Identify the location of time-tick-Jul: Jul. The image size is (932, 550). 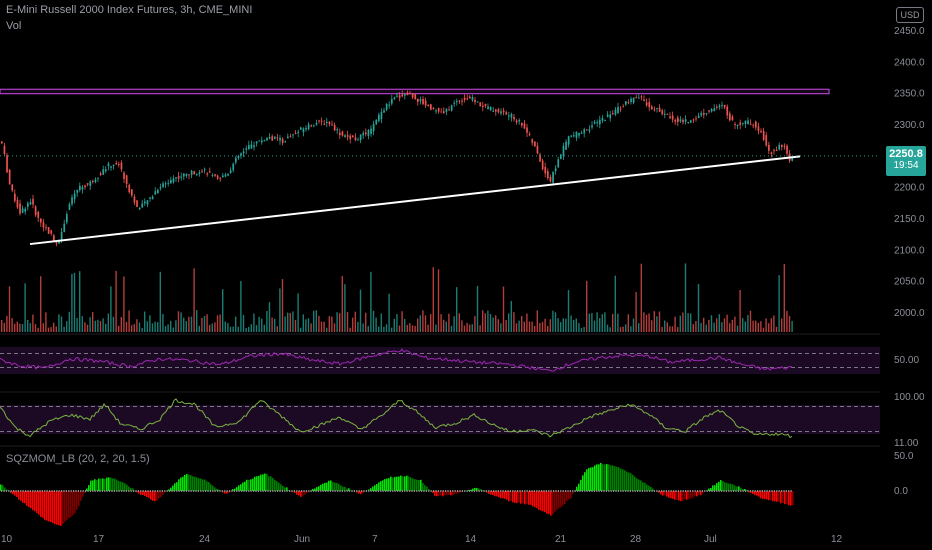
(710, 539).